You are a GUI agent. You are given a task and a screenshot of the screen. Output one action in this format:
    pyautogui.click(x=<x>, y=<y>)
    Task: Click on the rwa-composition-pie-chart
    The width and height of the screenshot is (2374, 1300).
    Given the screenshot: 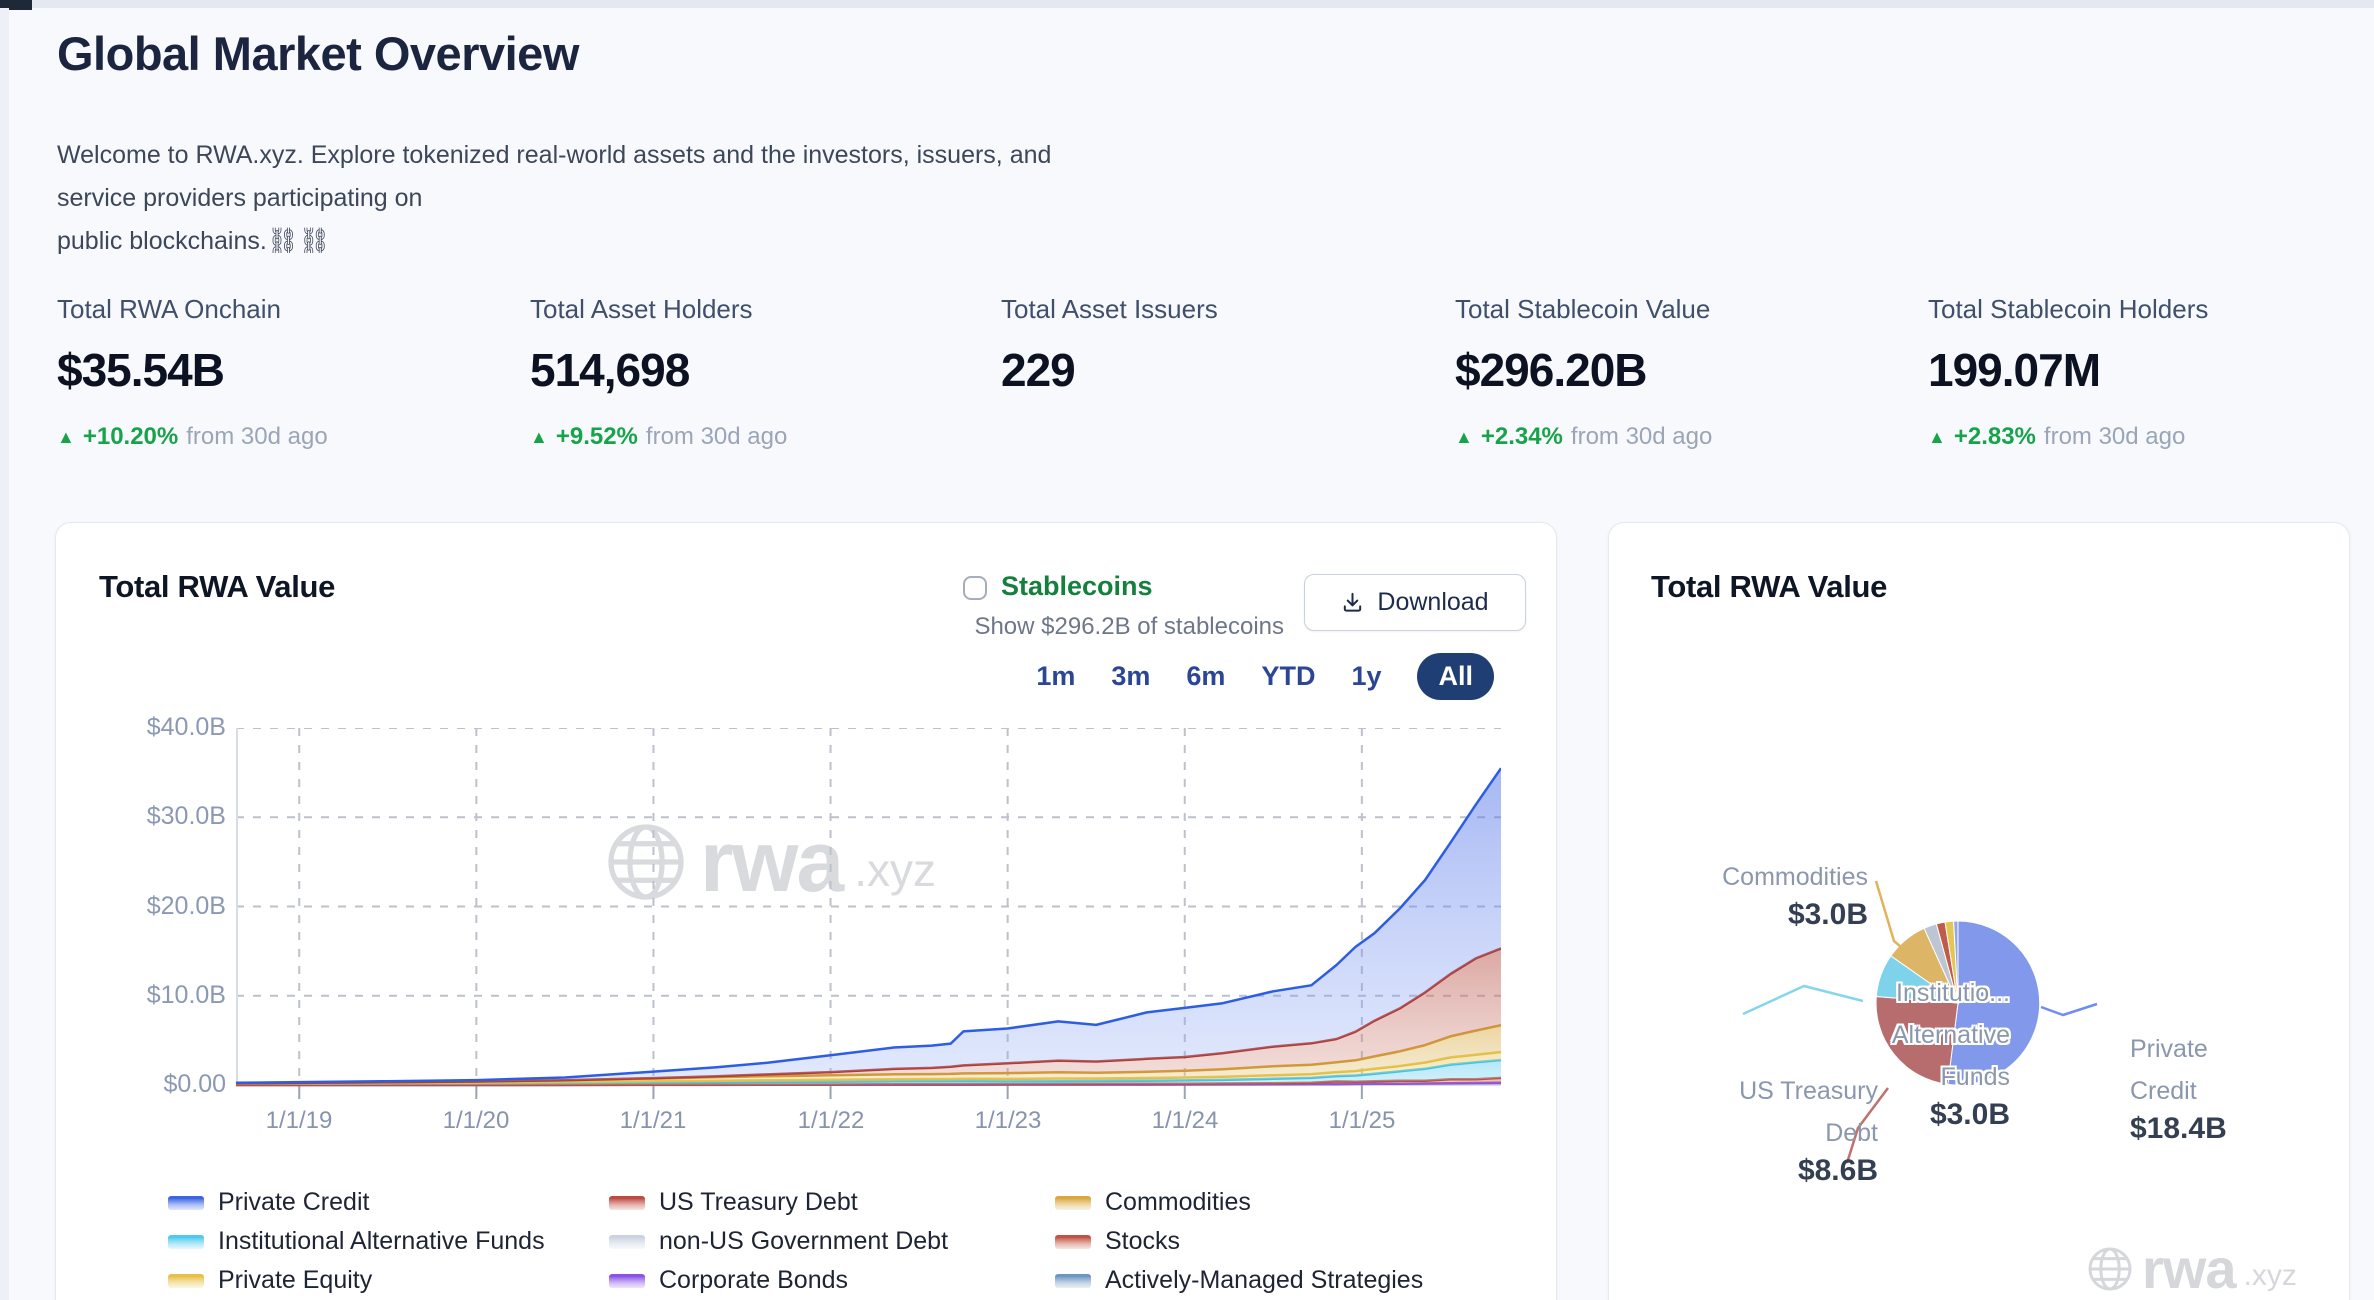 What is the action you would take?
    pyautogui.click(x=1980, y=1031)
    